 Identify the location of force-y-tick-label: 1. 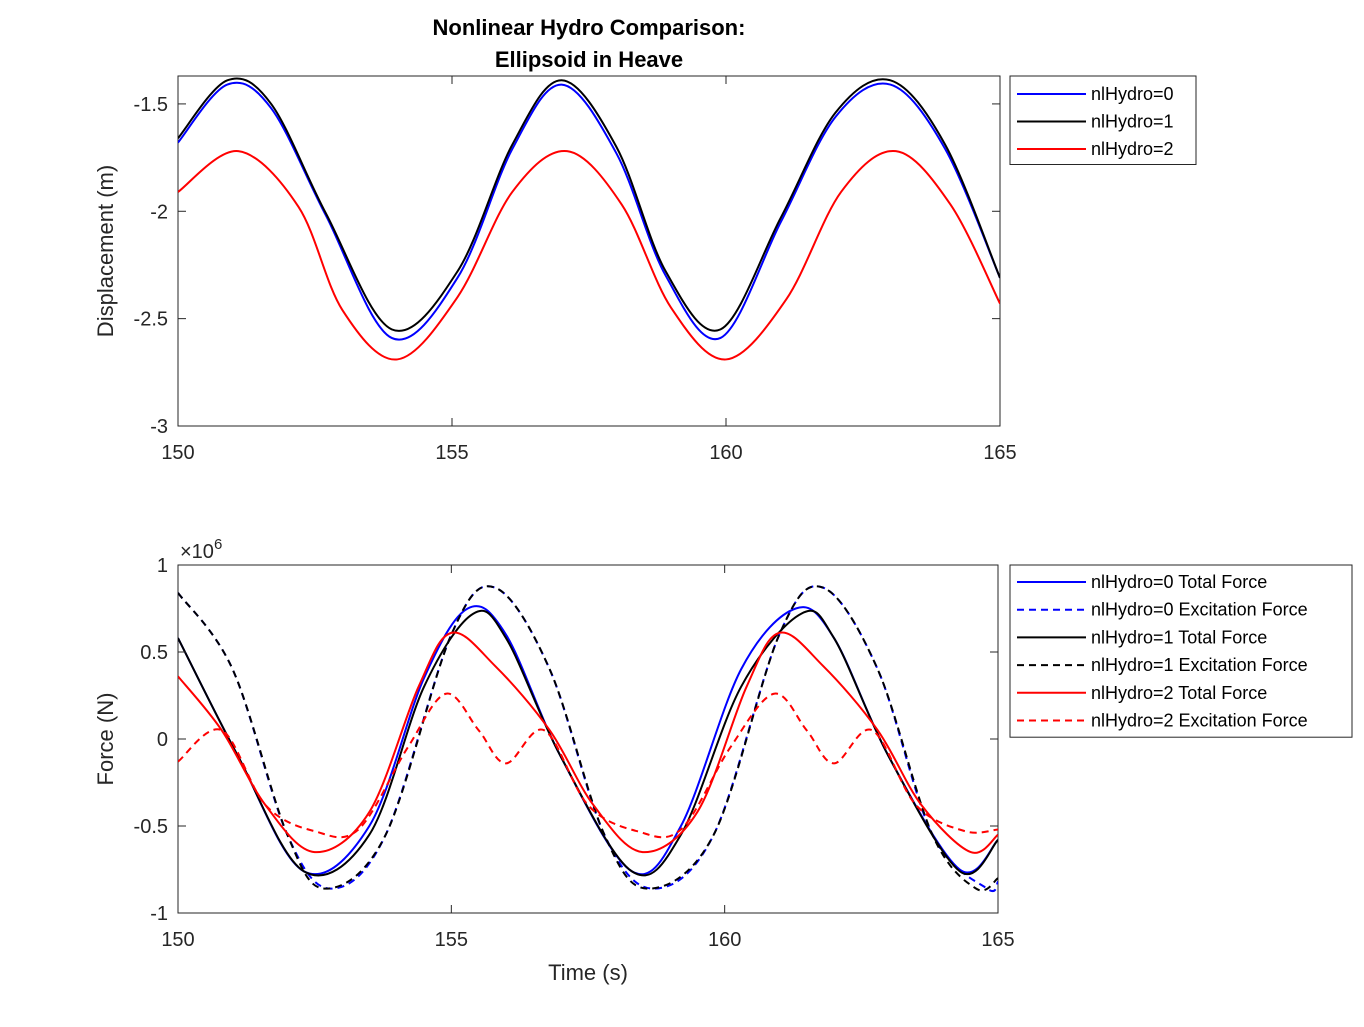
(162, 566).